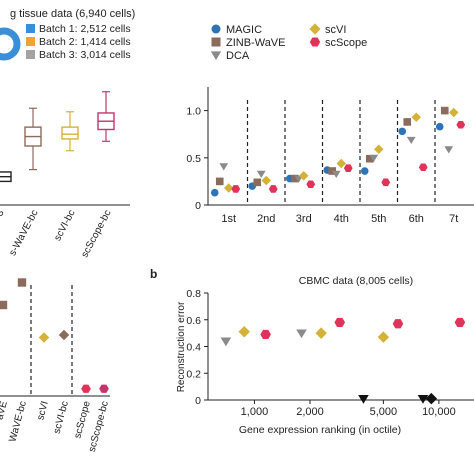 The height and width of the screenshot is (474, 474). What do you see at coordinates (57, 137) in the screenshot?
I see `panel-a-boxes` at bounding box center [57, 137].